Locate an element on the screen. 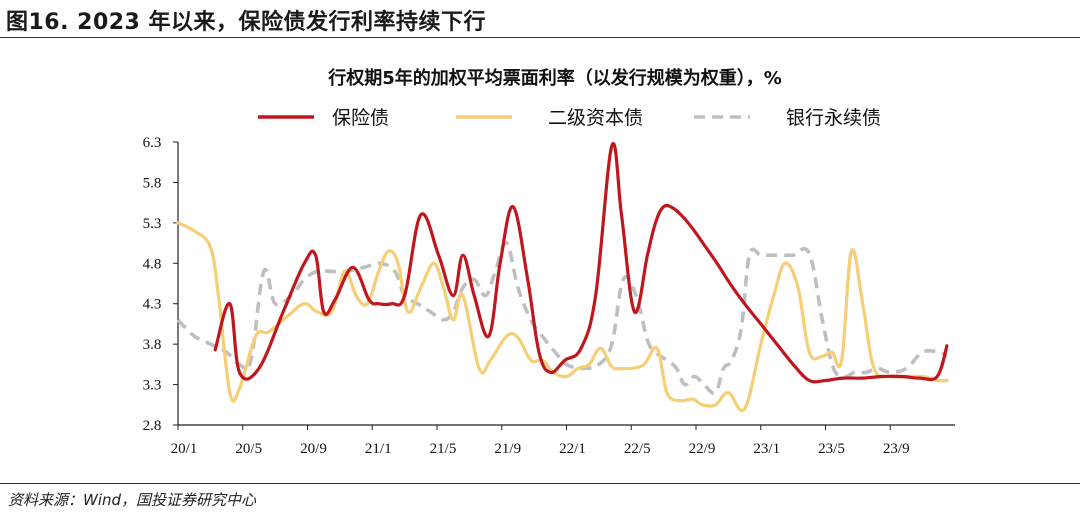  bottom-rule is located at coordinates (540, 483).